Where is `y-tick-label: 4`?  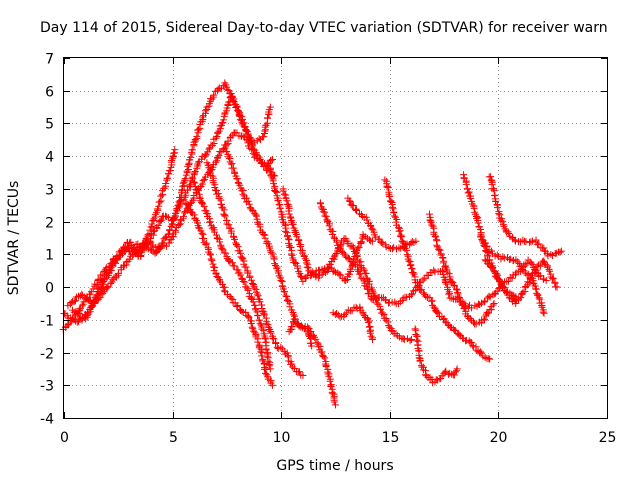 y-tick-label: 4 is located at coordinates (49, 158).